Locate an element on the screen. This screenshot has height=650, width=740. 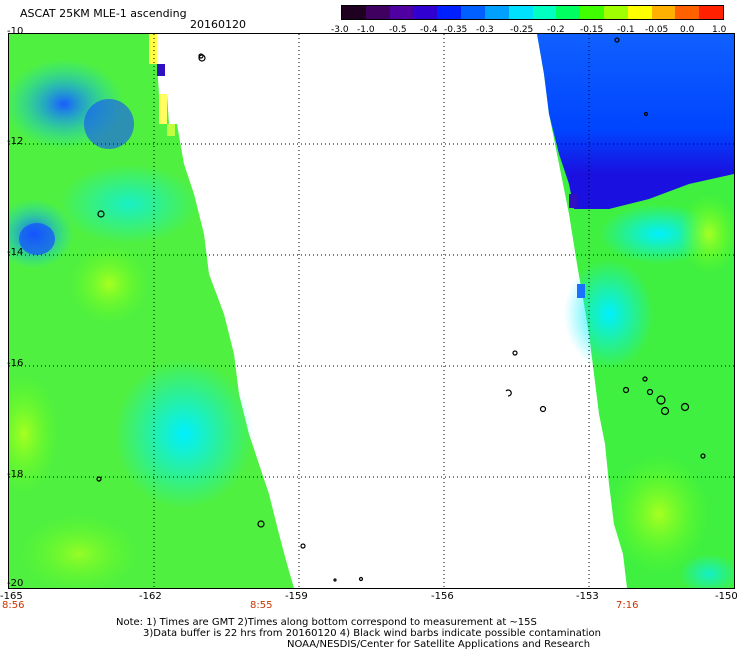
longitude-label: -162 is located at coordinates (150, 596).